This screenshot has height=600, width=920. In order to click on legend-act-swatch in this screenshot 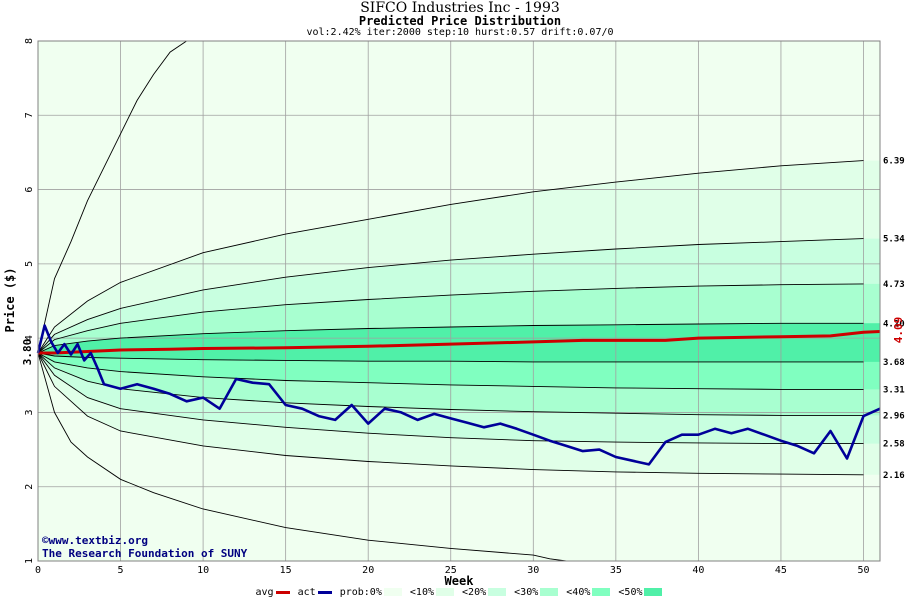, I will do `click(324, 592)`.